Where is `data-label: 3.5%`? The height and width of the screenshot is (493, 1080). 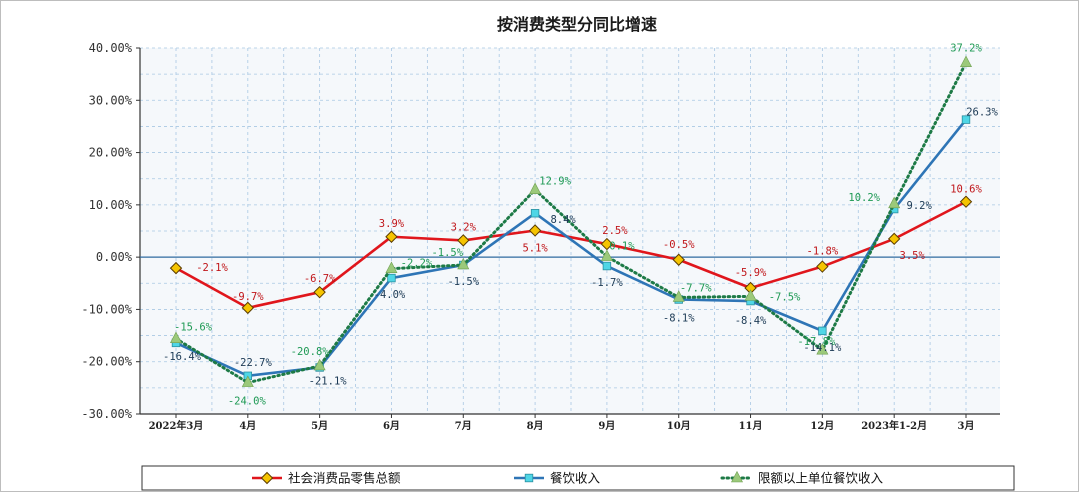
data-label: 3.5% is located at coordinates (913, 256).